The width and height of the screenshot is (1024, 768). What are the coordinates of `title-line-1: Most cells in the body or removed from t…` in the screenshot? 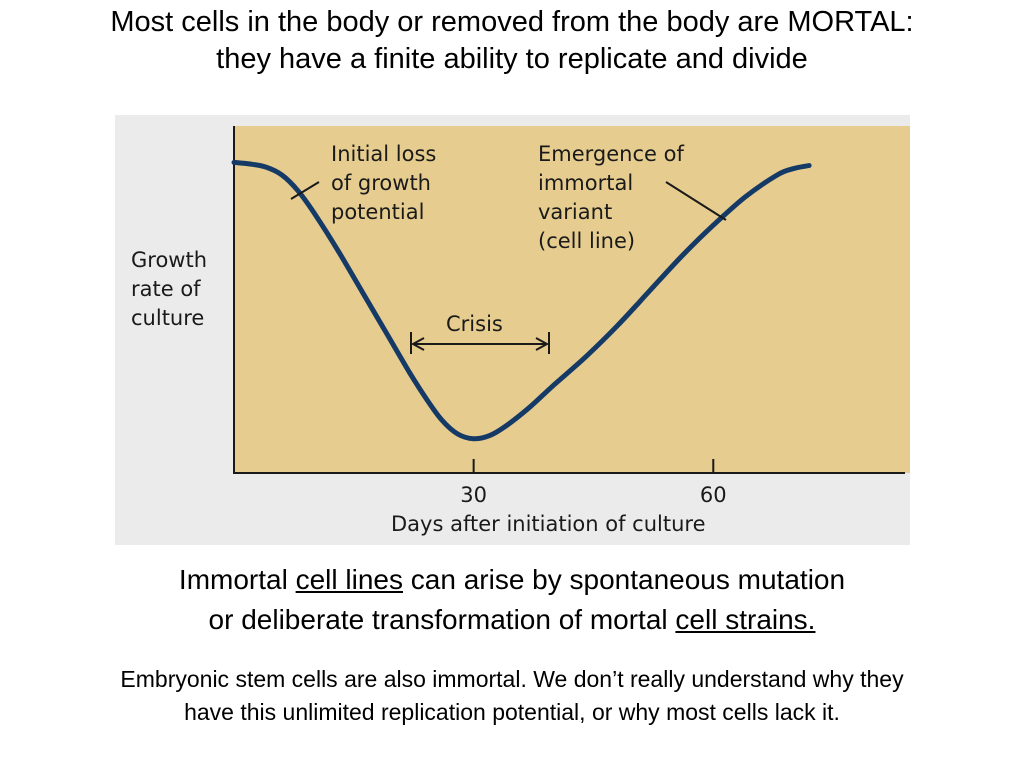 It's located at (512, 22).